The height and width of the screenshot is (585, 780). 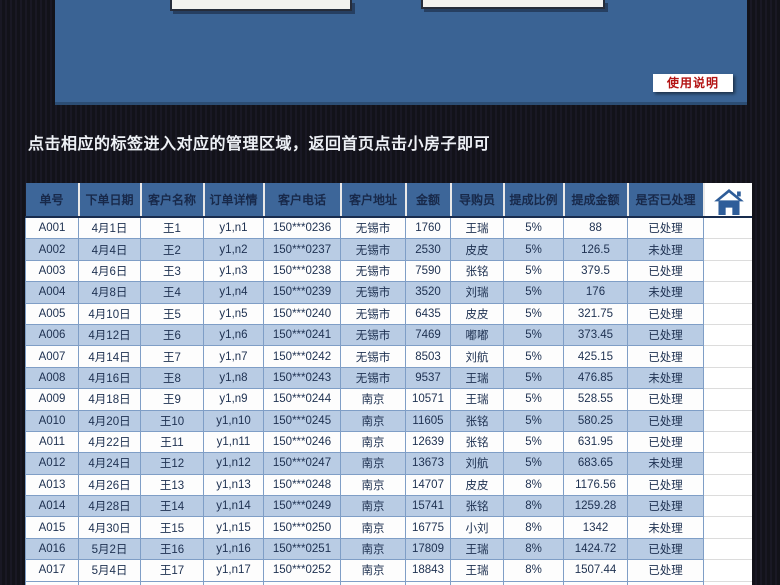 I want to click on table-cell: 王11, so click(x=172, y=442).